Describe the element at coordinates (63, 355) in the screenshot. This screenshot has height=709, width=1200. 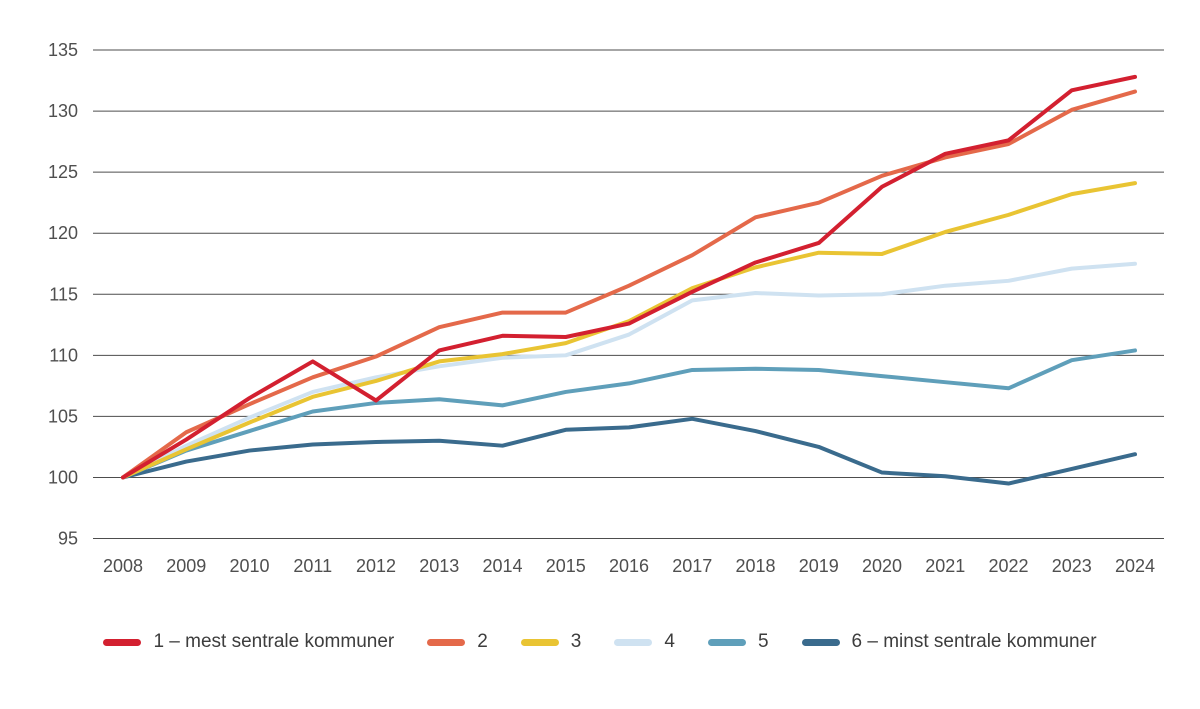
I see `y-axis-label: 110` at that location.